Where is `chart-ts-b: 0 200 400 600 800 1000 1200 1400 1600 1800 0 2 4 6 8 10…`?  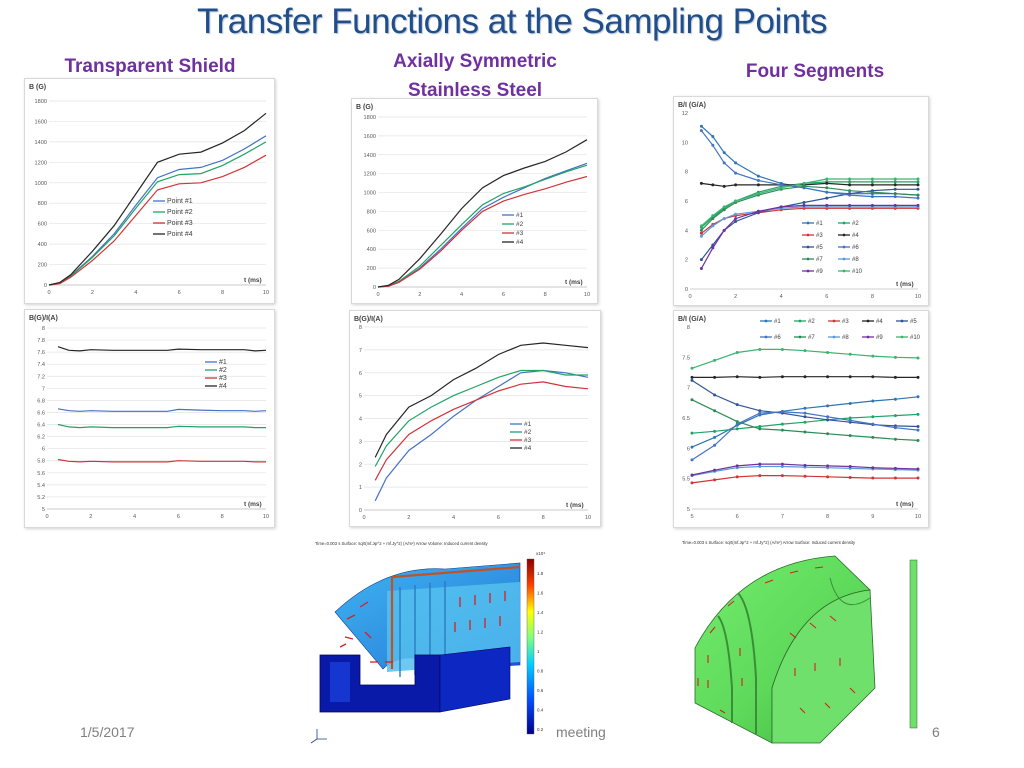 chart-ts-b: 0 200 400 600 800 1000 1200 1400 1600 1800 0 2 4 6 8 10… is located at coordinates (149, 190).